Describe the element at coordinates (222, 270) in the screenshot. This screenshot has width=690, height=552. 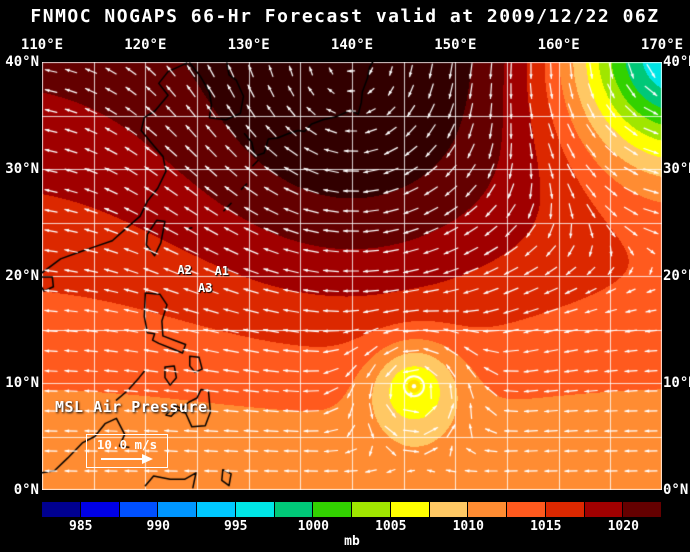
I see `storm-annotation-a1: A1` at that location.